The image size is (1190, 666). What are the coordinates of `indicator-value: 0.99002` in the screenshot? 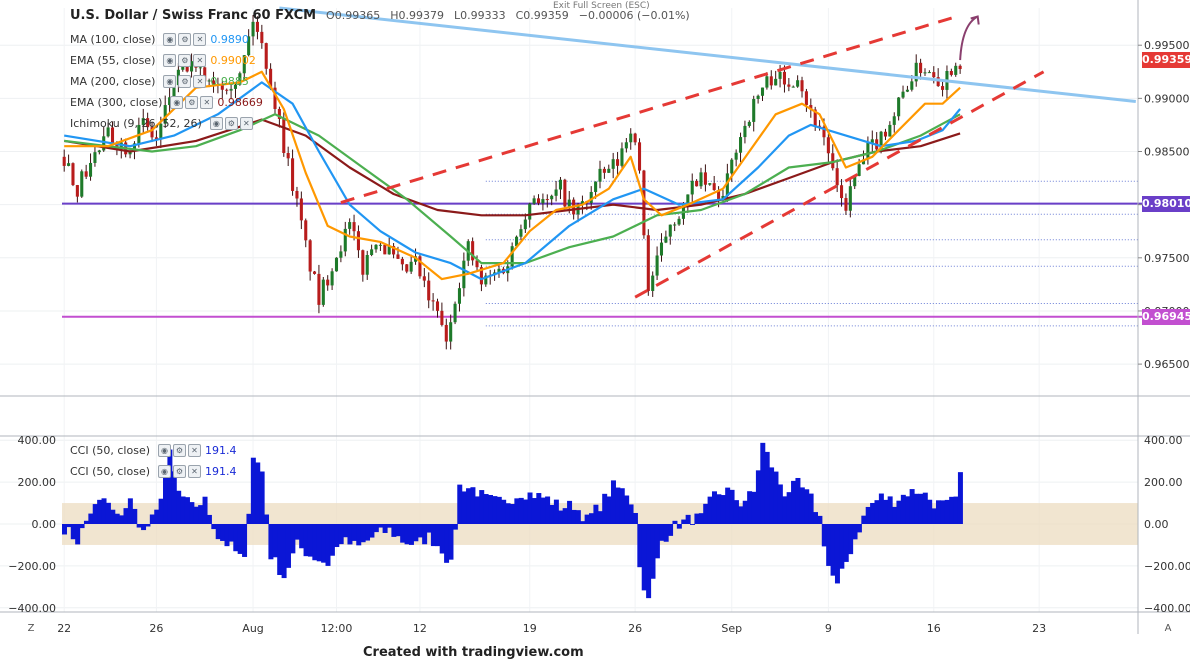 It's located at (233, 60).